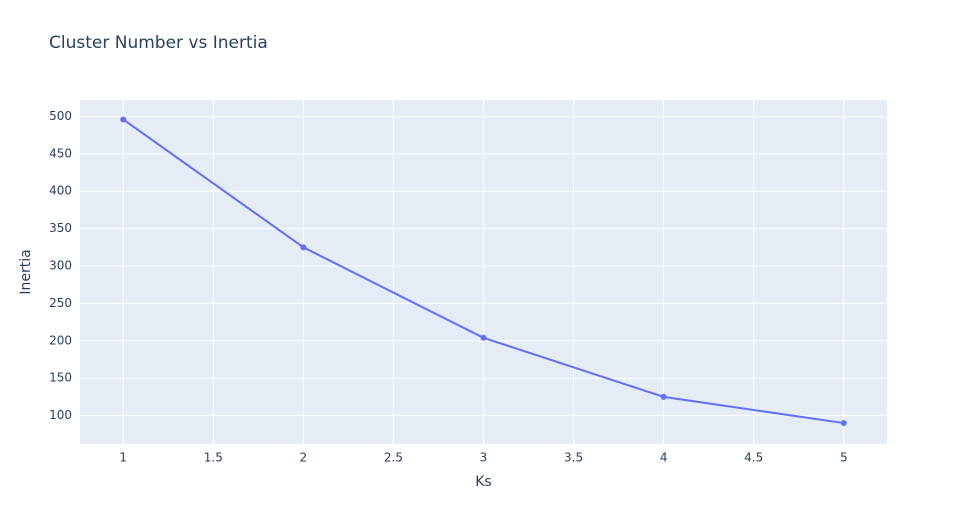 This screenshot has width=966, height=525. What do you see at coordinates (393, 458) in the screenshot?
I see `x-tick-label: 2.5` at bounding box center [393, 458].